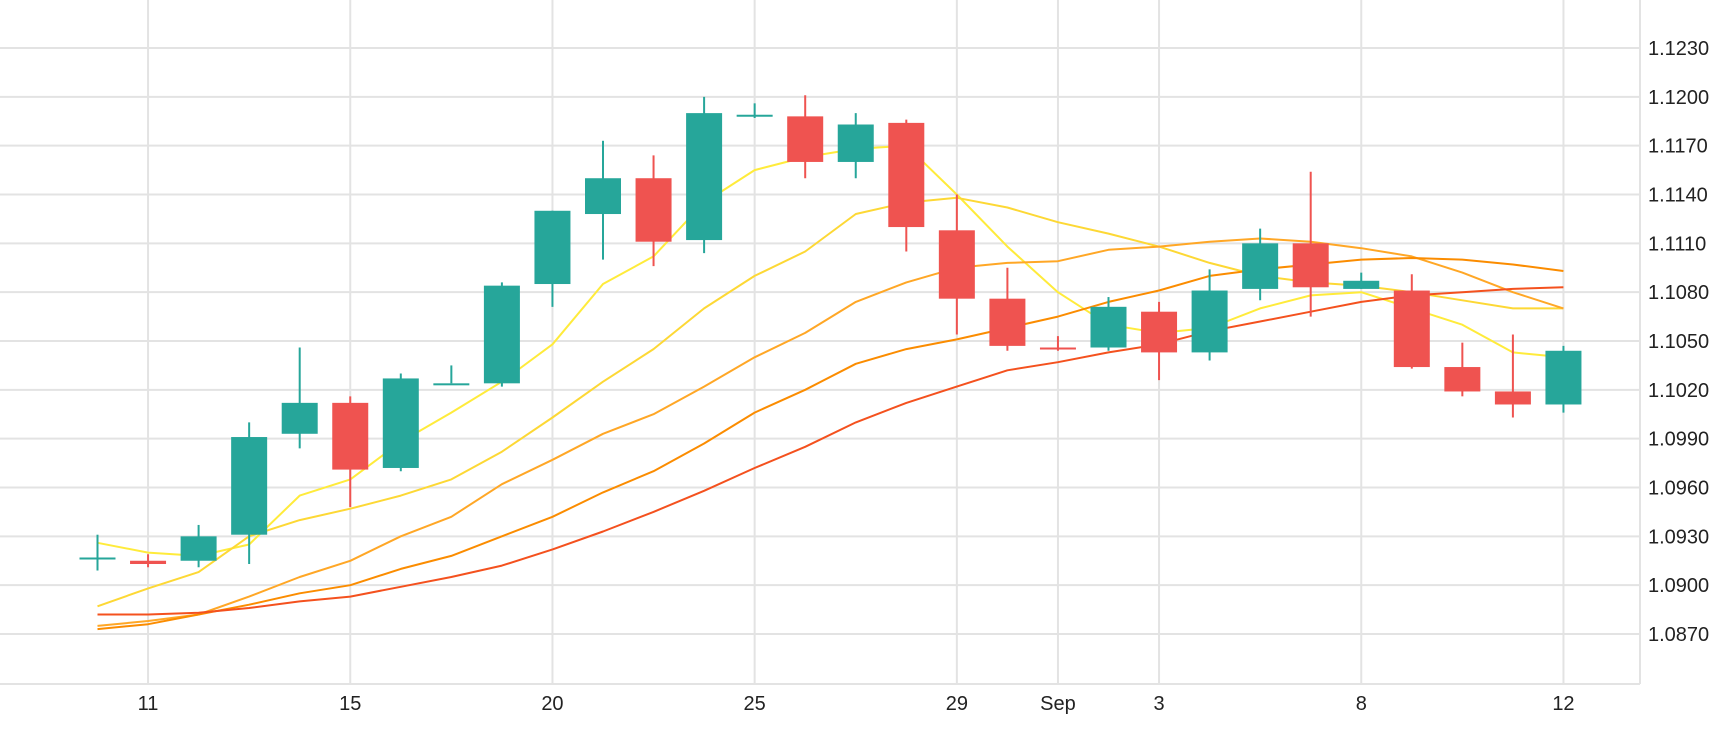 This screenshot has width=1730, height=730. I want to click on x-tick-label: 11, so click(148, 704).